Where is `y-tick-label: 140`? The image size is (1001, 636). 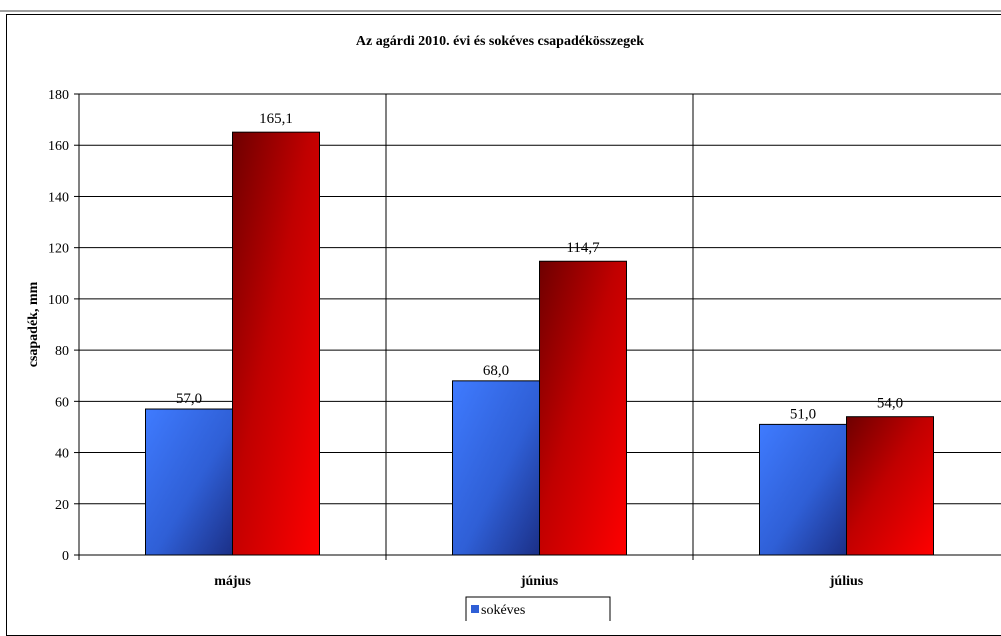
y-tick-label: 140 is located at coordinates (58, 197).